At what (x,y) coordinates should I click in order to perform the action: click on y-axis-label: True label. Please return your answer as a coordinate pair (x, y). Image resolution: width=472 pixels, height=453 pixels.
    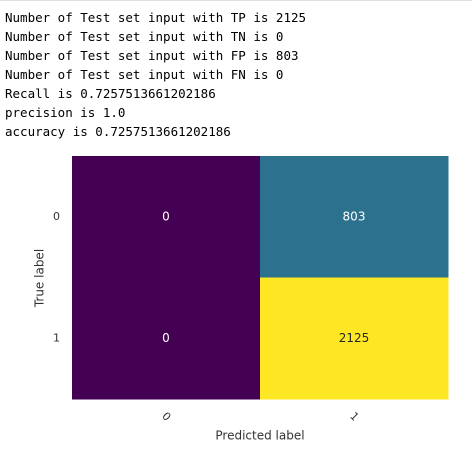
    Looking at the image, I should click on (40, 278).